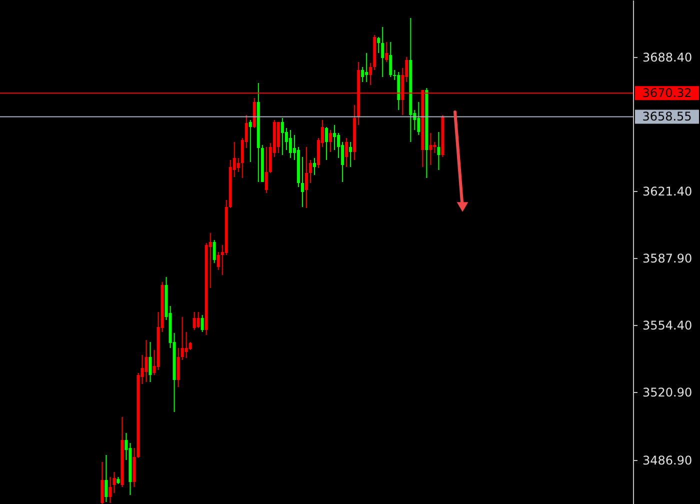  What do you see at coordinates (667, 191) in the screenshot?
I see `y-tick-label: 3621.40` at bounding box center [667, 191].